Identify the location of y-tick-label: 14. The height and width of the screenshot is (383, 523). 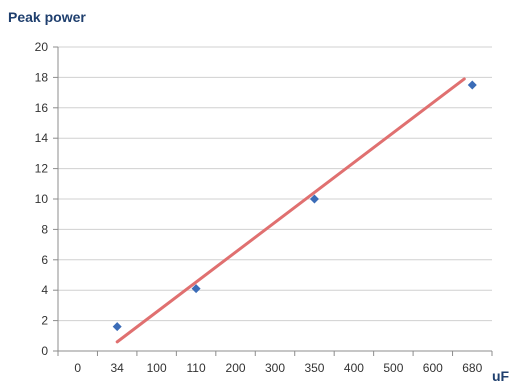
(42, 138).